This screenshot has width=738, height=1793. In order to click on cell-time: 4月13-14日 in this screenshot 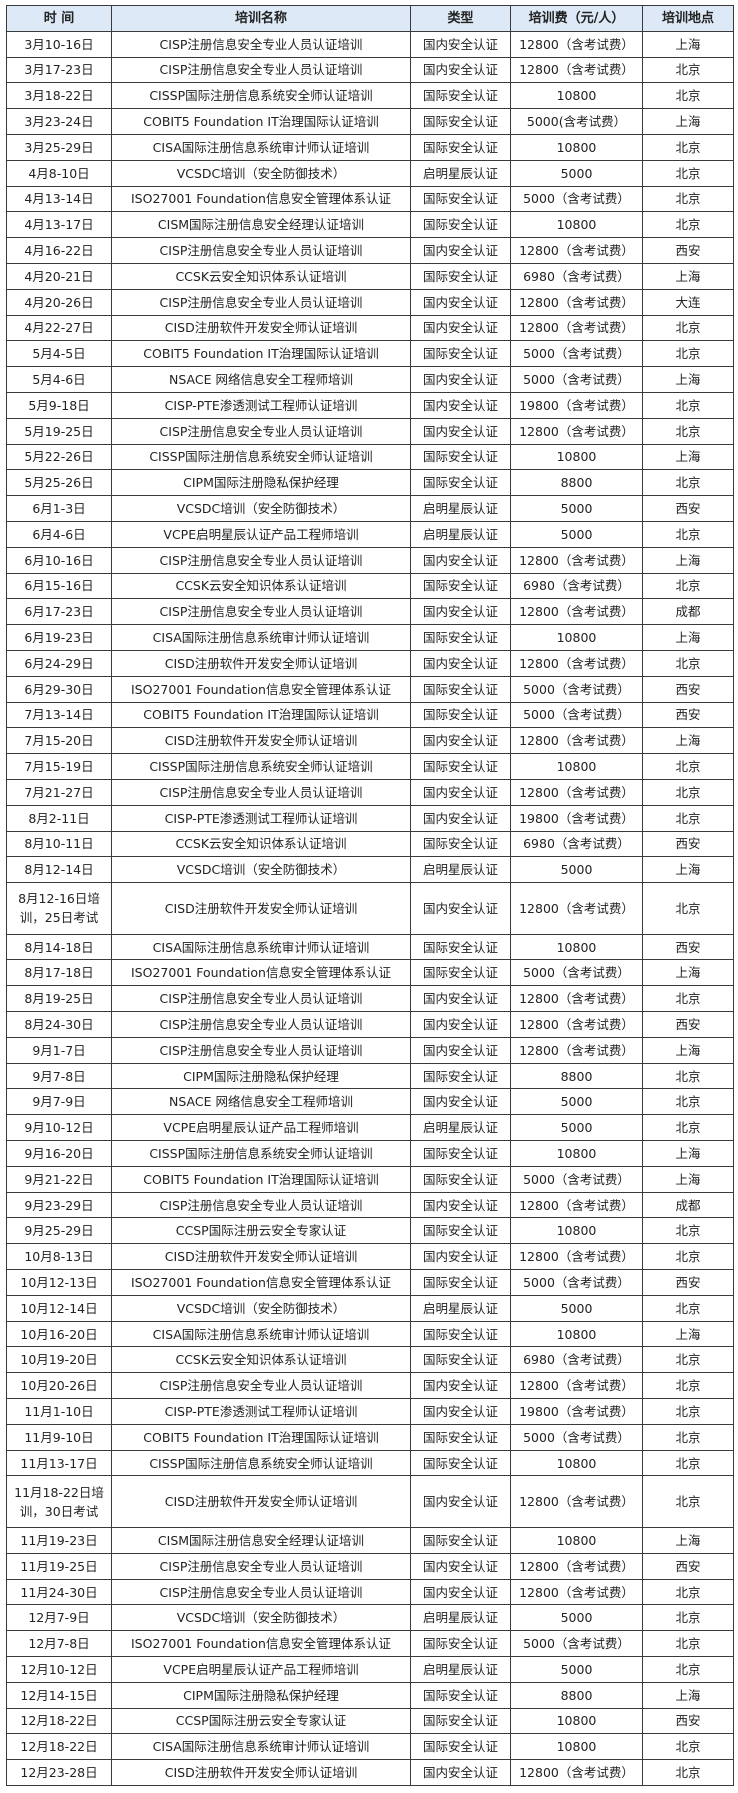, I will do `click(59, 199)`.